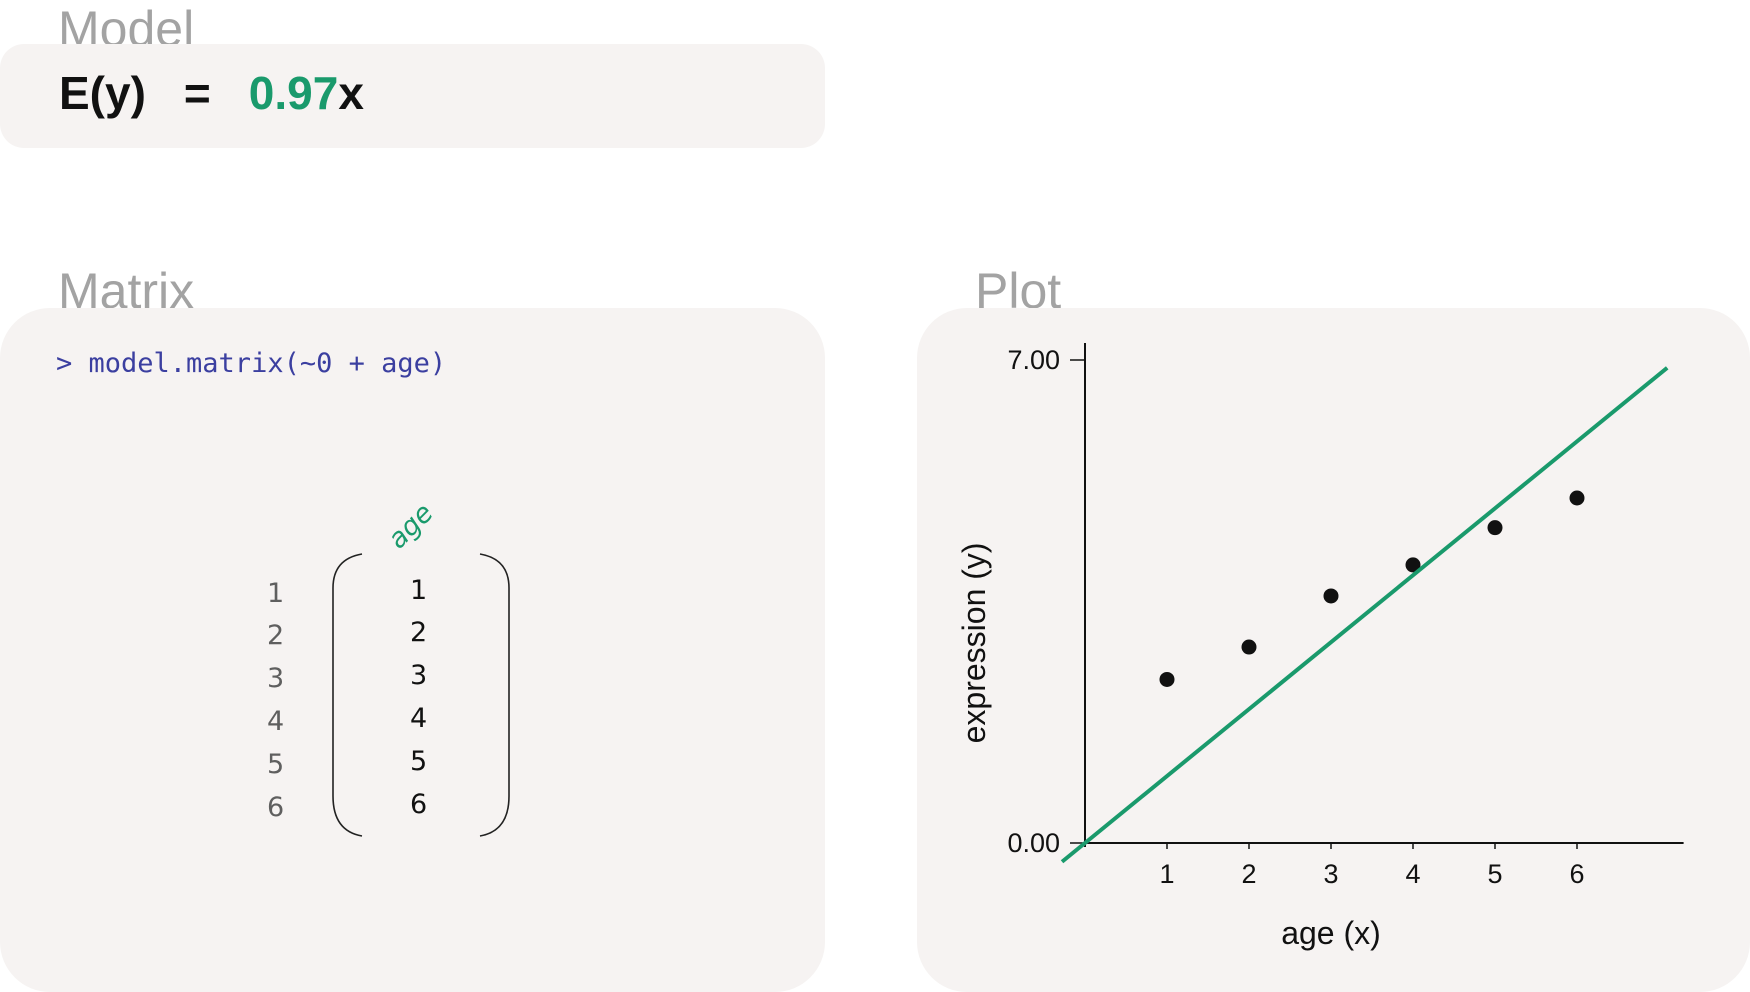 The image size is (1750, 992). Describe the element at coordinates (419, 590) in the screenshot. I see `matrix-cell: 1` at that location.